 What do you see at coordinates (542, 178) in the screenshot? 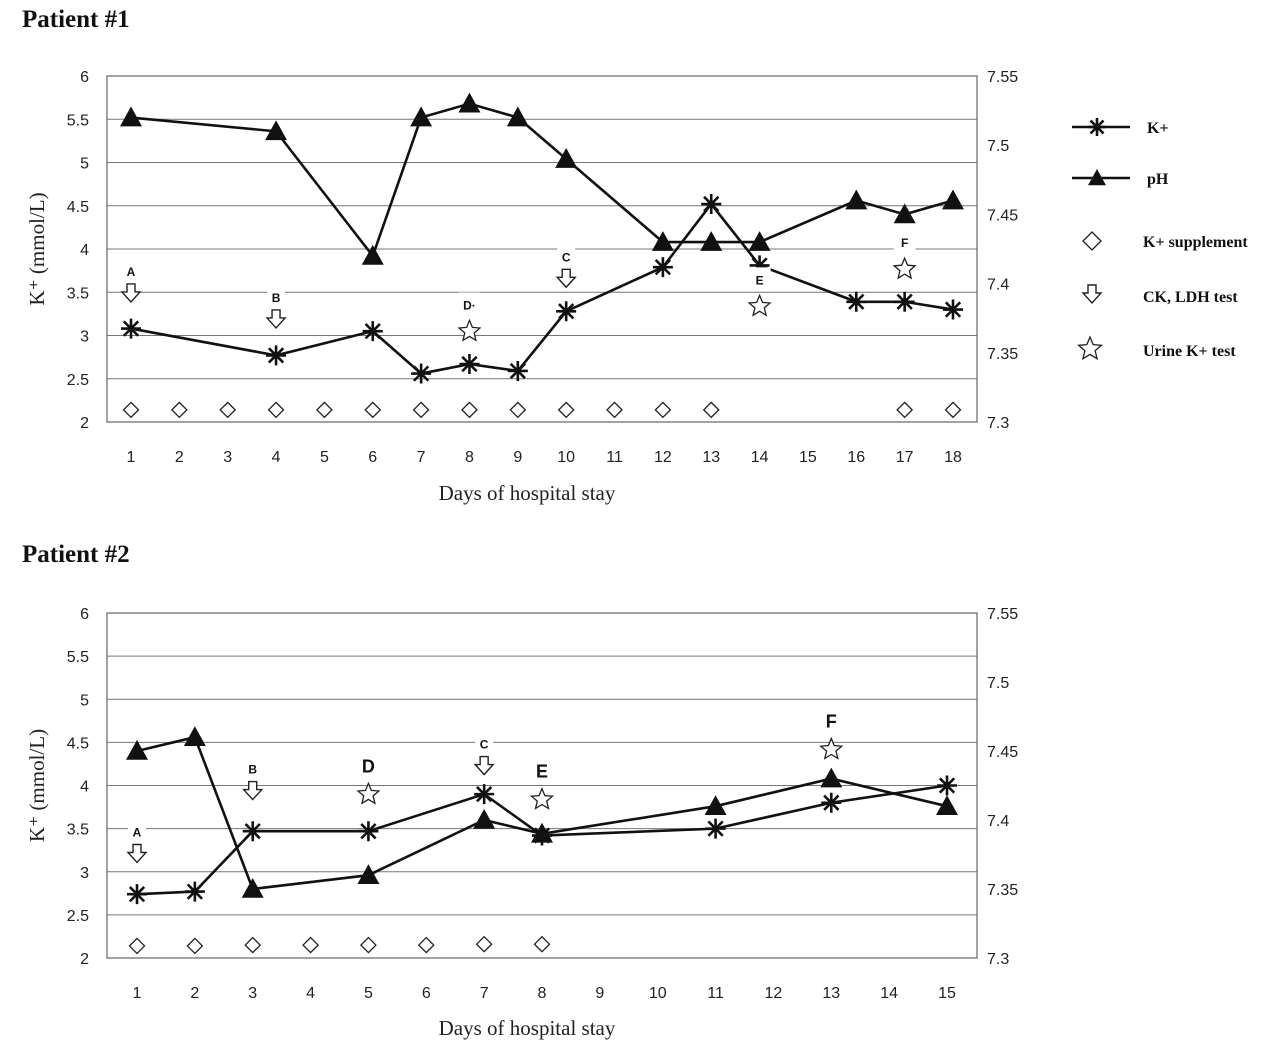
I see `series-ph` at bounding box center [542, 178].